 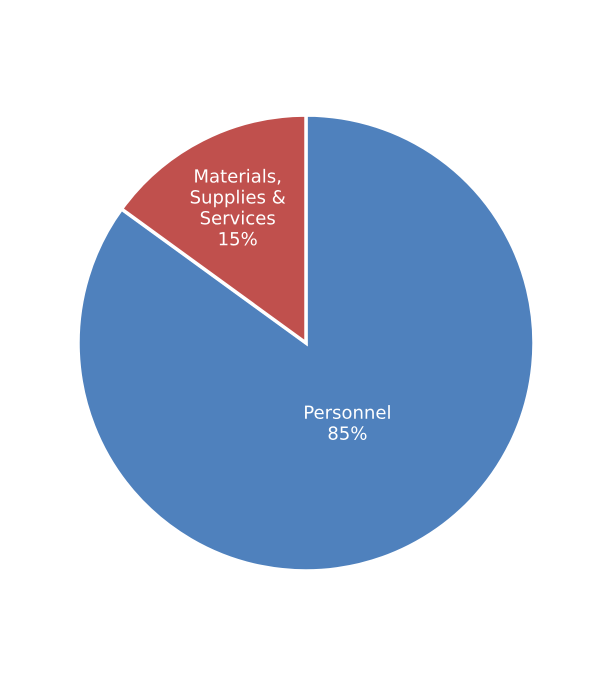 What do you see at coordinates (238, 196) in the screenshot?
I see `slice-label: Materials, Supplies & Services` at bounding box center [238, 196].